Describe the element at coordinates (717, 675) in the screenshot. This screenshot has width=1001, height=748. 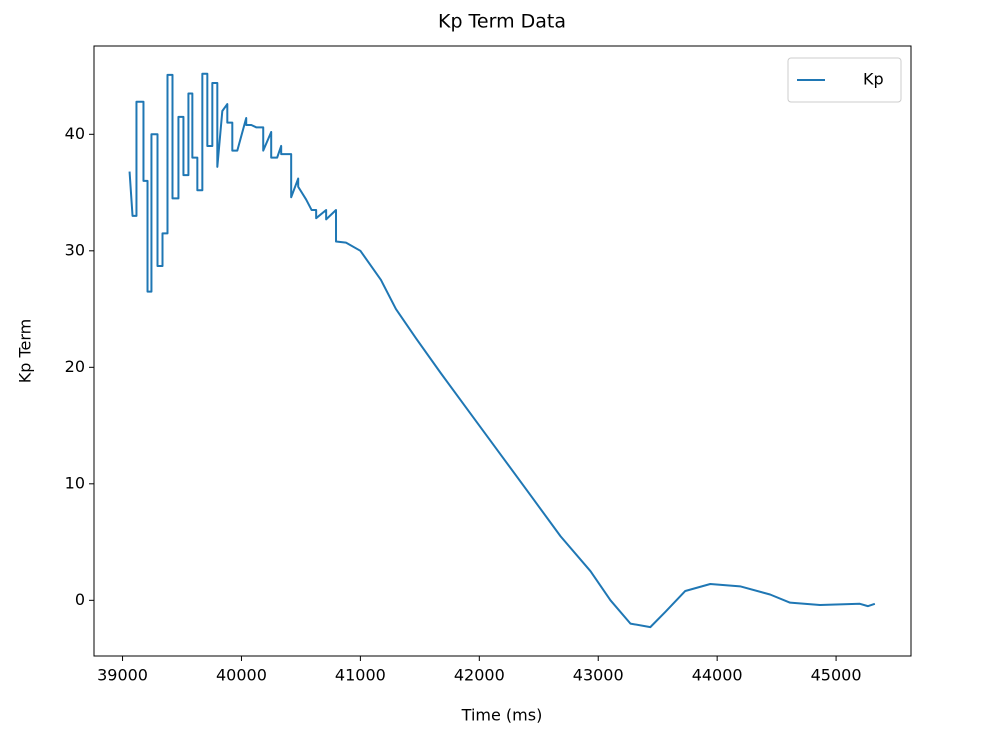
I see `x-tick-label: 44000` at that location.